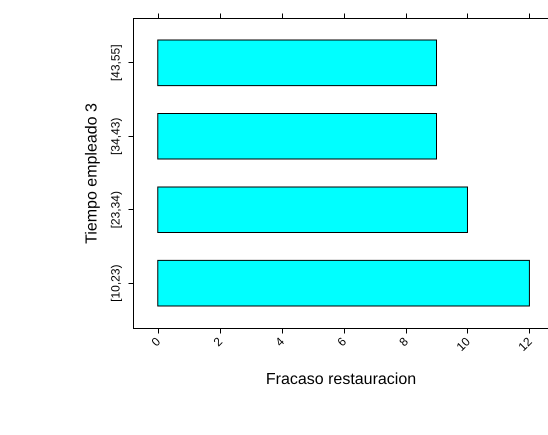  What do you see at coordinates (280, 342) in the screenshot?
I see `x-tick-label: 4` at bounding box center [280, 342].